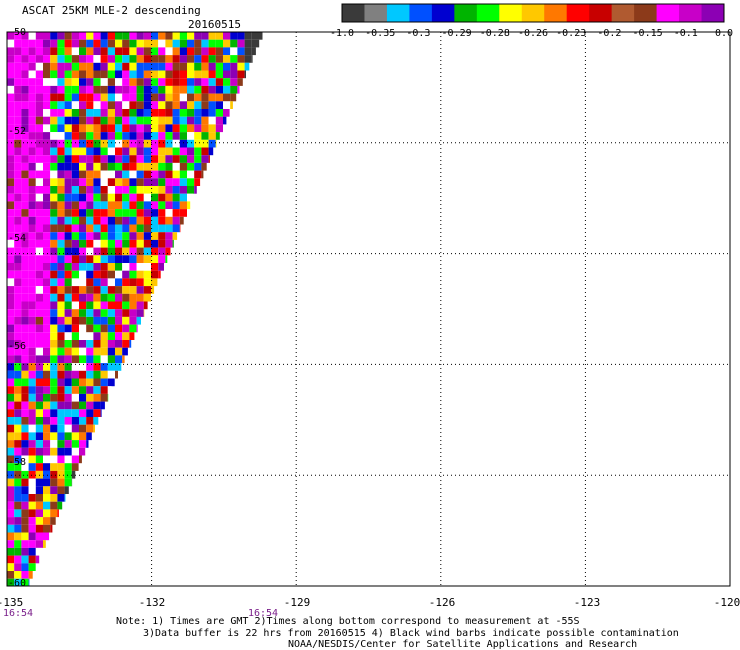 The height and width of the screenshot is (650, 740). Describe the element at coordinates (418, 33) in the screenshot. I see `colorbar-label: -0.3` at that location.